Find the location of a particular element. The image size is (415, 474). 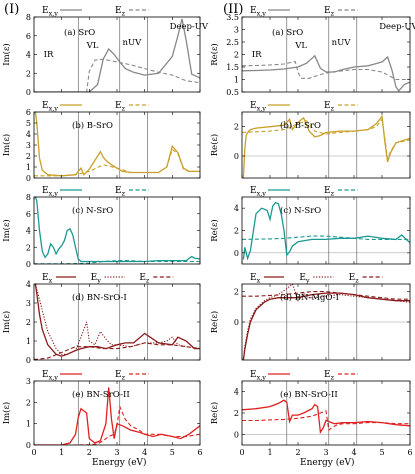

subplot-1-4: 0 1 2 3 4 5 6 0 2 4 Re(ε) Ex,y Ez (e) BN-SrO-II is located at coordinates (311, 413).